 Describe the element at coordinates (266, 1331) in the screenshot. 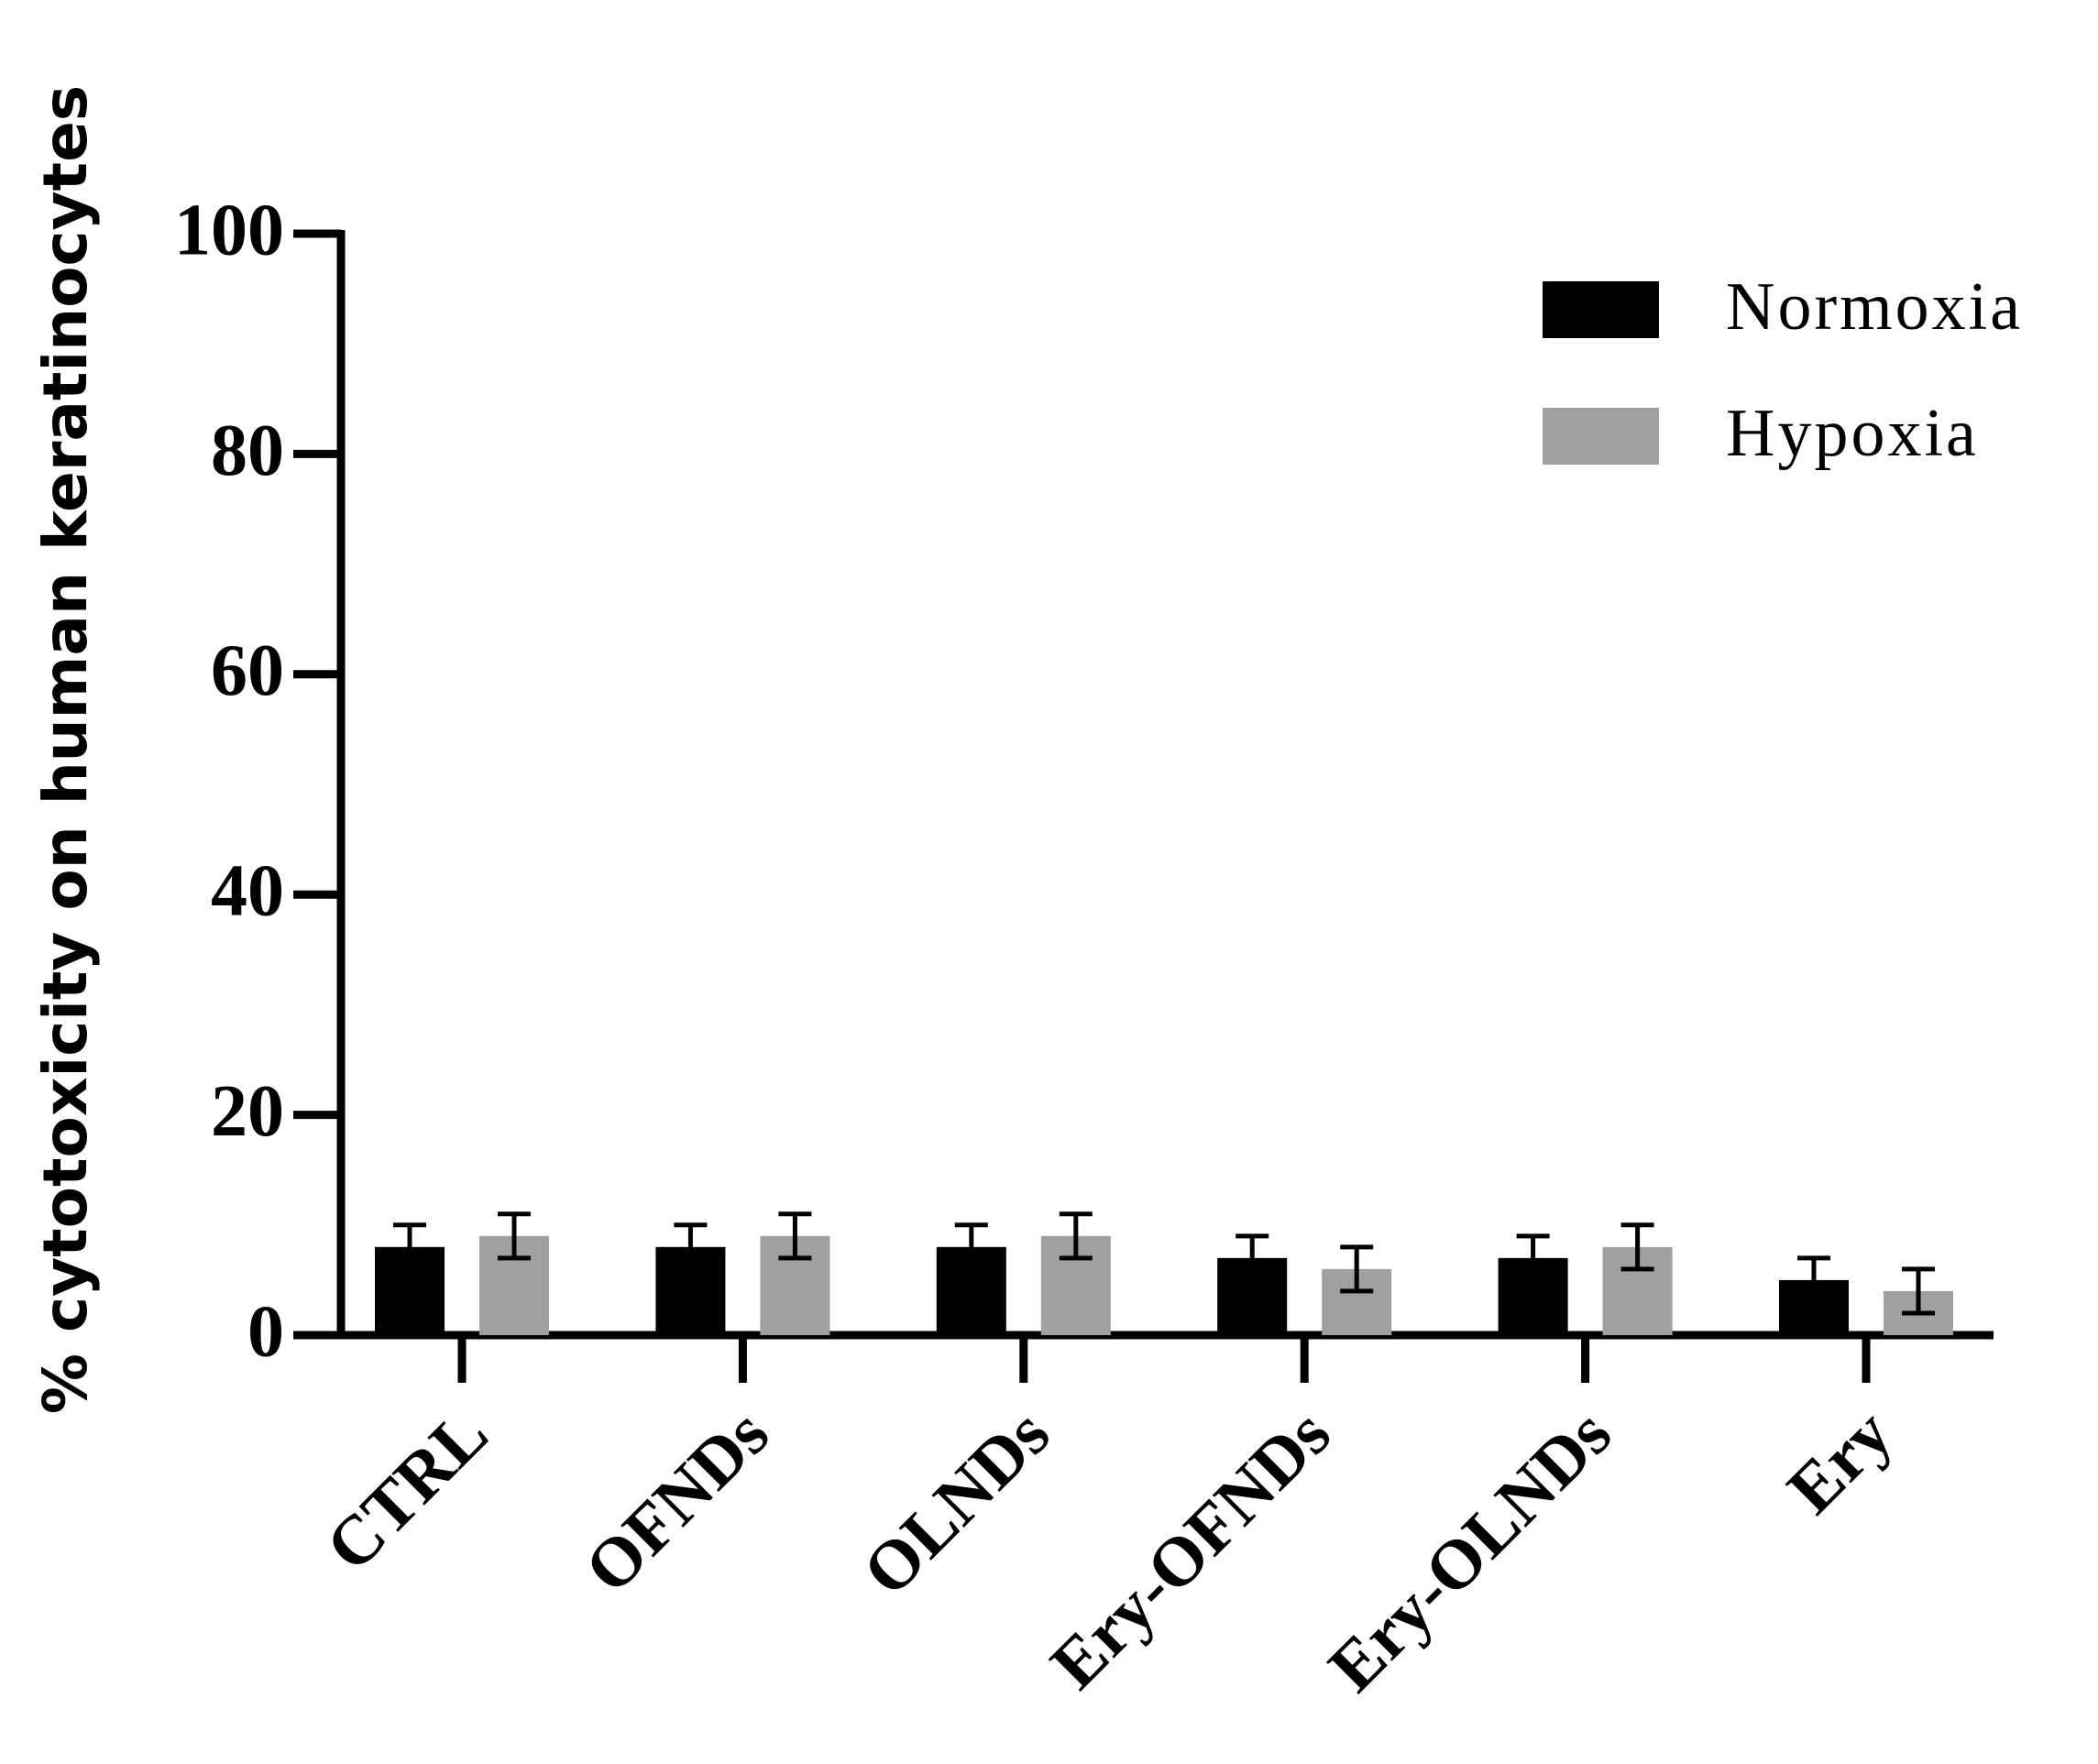

I see `y-tick-label: 0` at that location.